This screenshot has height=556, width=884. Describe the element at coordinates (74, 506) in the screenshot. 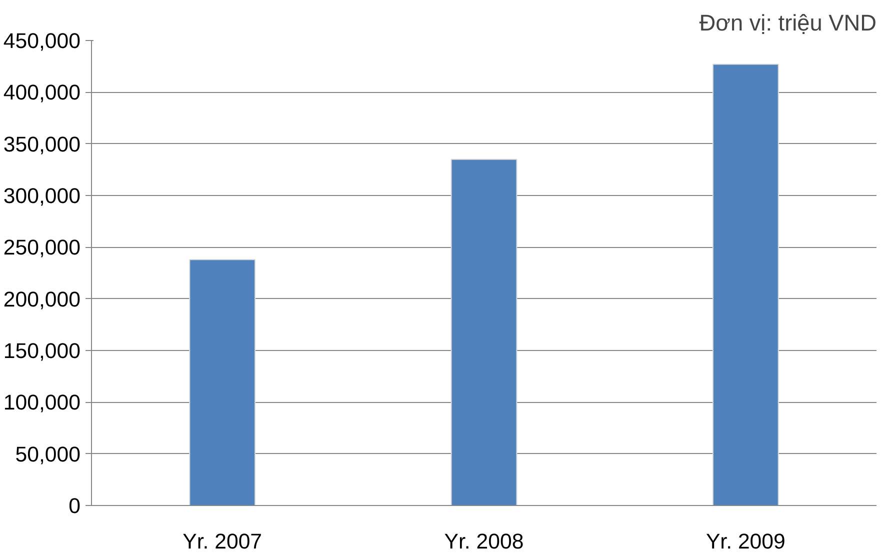

I see `y-tick-label: 0` at that location.